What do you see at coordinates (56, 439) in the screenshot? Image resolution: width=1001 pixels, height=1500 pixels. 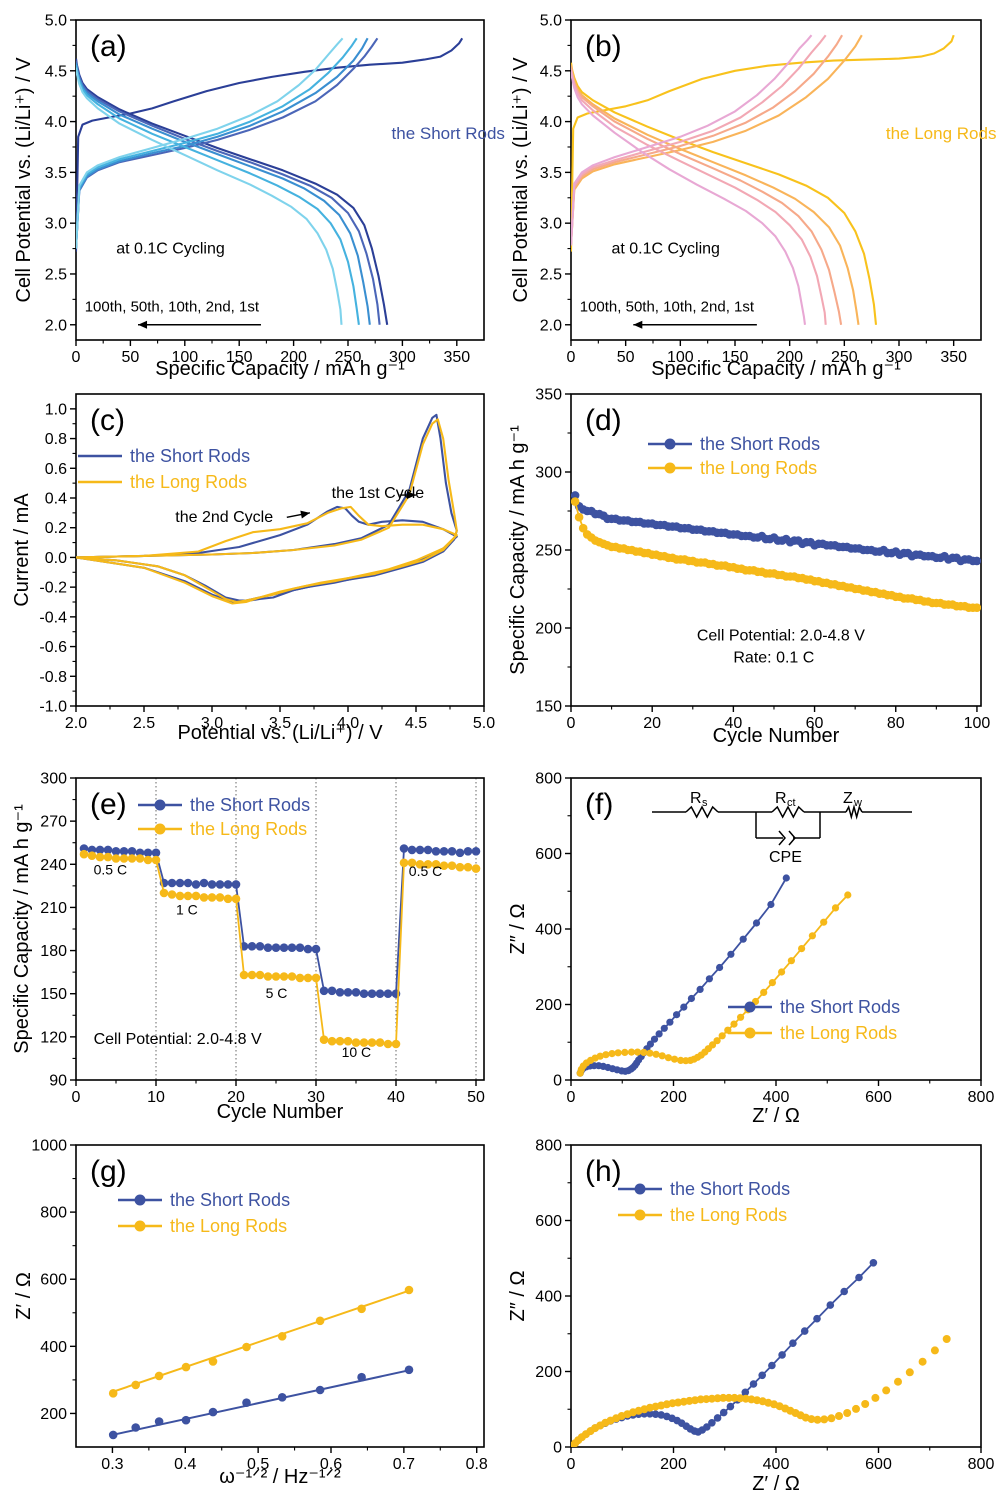 I see `y-tick-label: 0.8` at bounding box center [56, 439].